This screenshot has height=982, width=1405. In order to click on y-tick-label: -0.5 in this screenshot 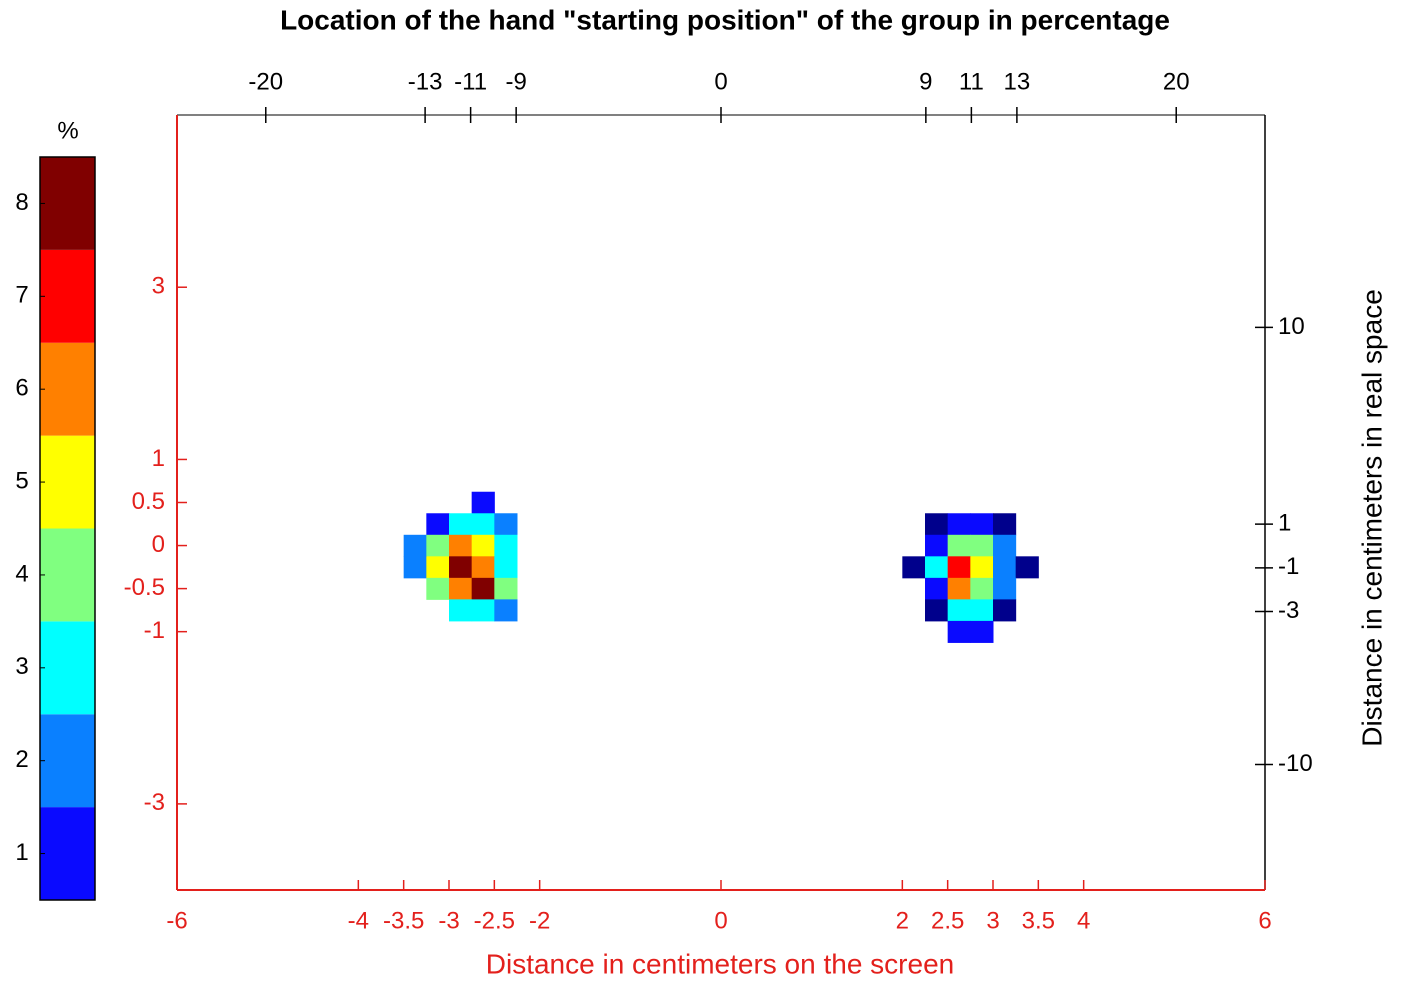, I will do `click(144, 587)`.